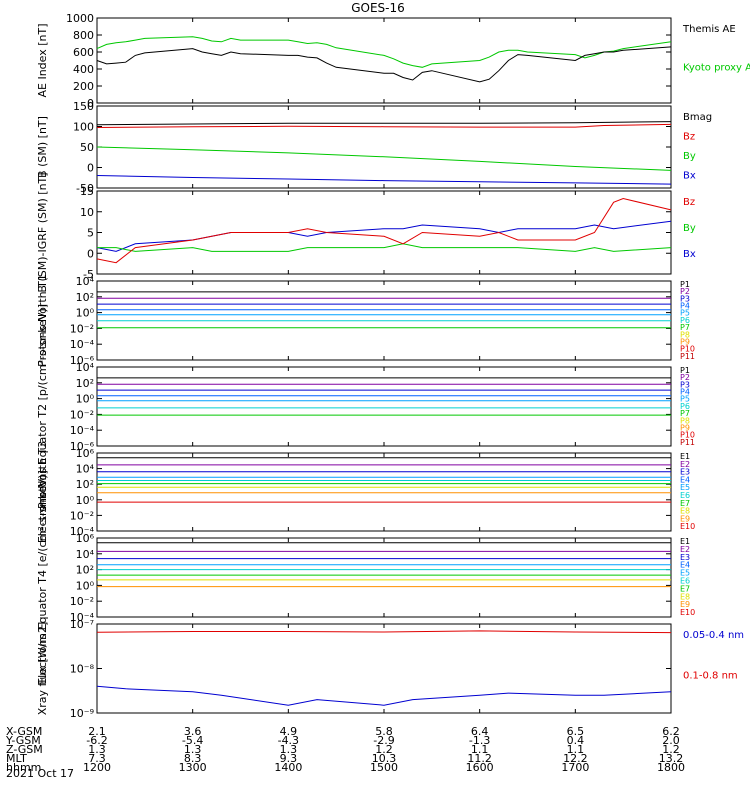 The width and height of the screenshot is (750, 800). I want to click on ephemeris-value: 5.8, so click(384, 731).